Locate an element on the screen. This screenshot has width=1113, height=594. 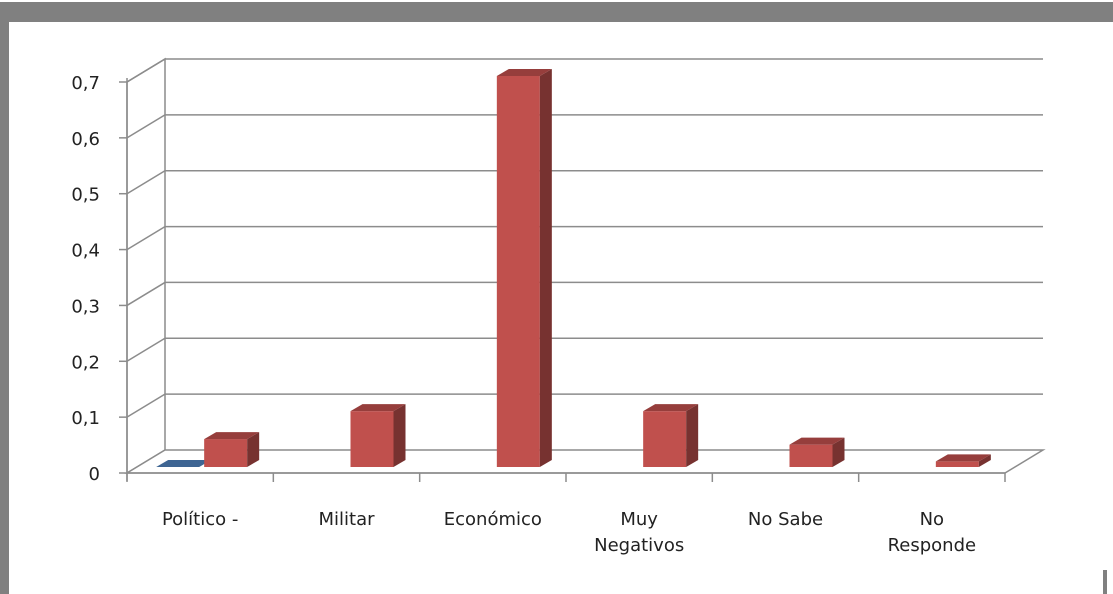
y-tick-label: 0,4 is located at coordinates (85, 251).